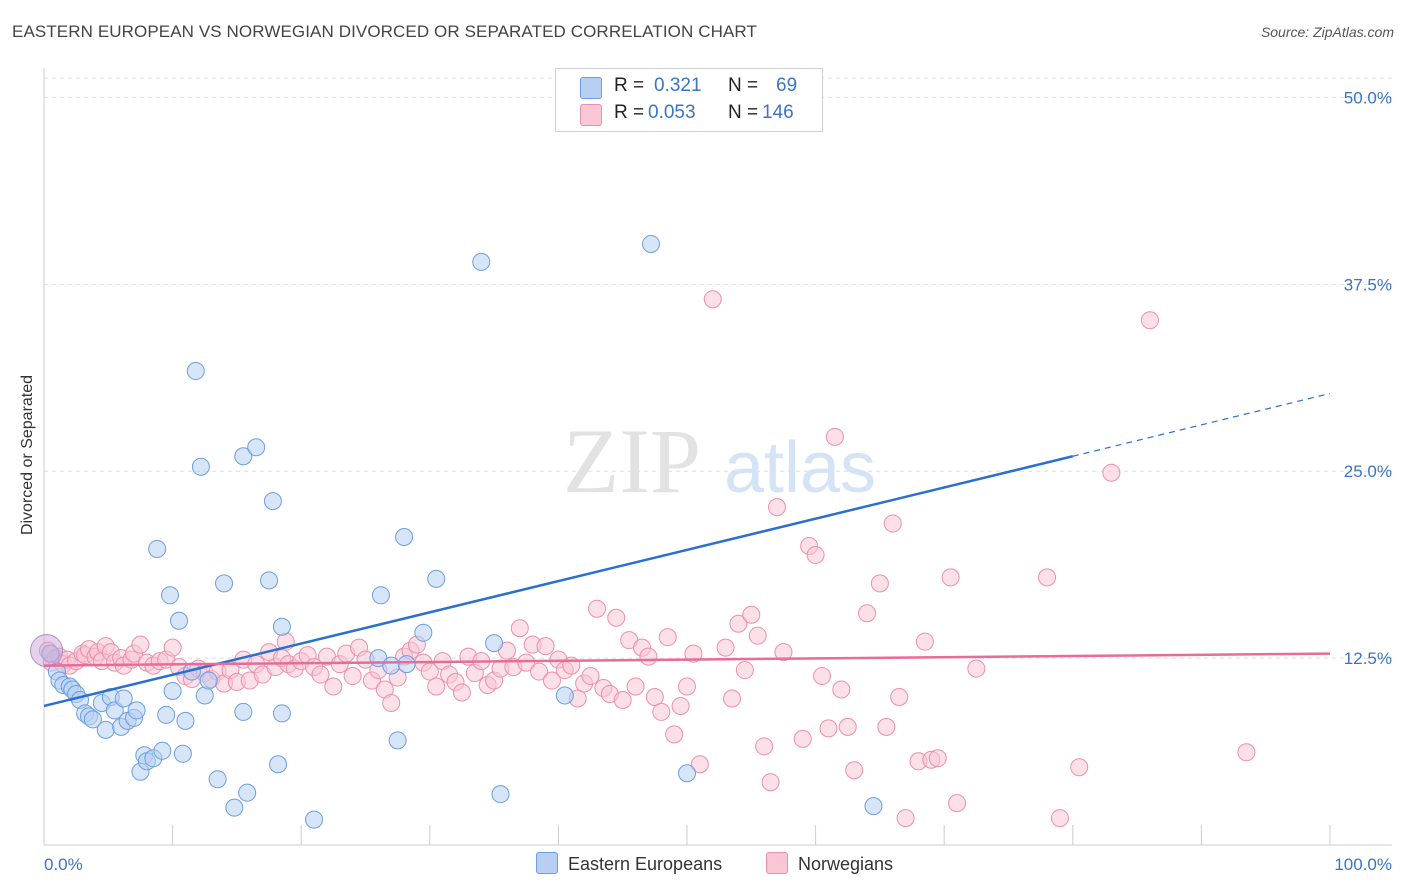  What do you see at coordinates (800, 468) in the screenshot?
I see `watermark-atlas: atlas` at bounding box center [800, 468].